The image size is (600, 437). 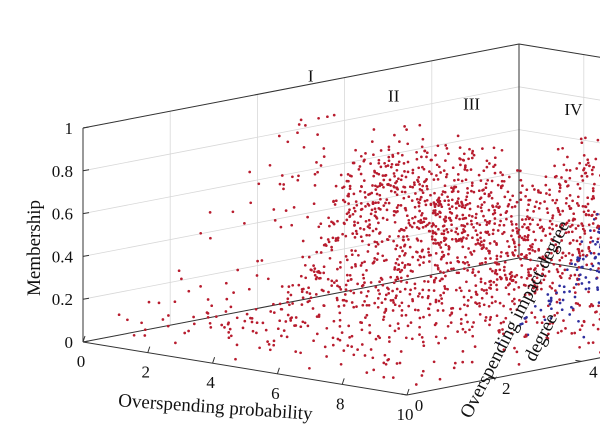 I want to click on axis-edge, so click(x=301, y=86).